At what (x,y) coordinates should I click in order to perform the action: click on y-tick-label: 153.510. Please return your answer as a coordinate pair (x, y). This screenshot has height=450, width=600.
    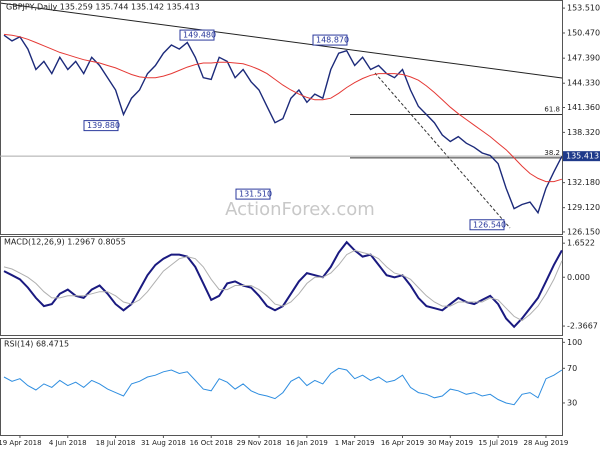
    Looking at the image, I should click on (583, 8).